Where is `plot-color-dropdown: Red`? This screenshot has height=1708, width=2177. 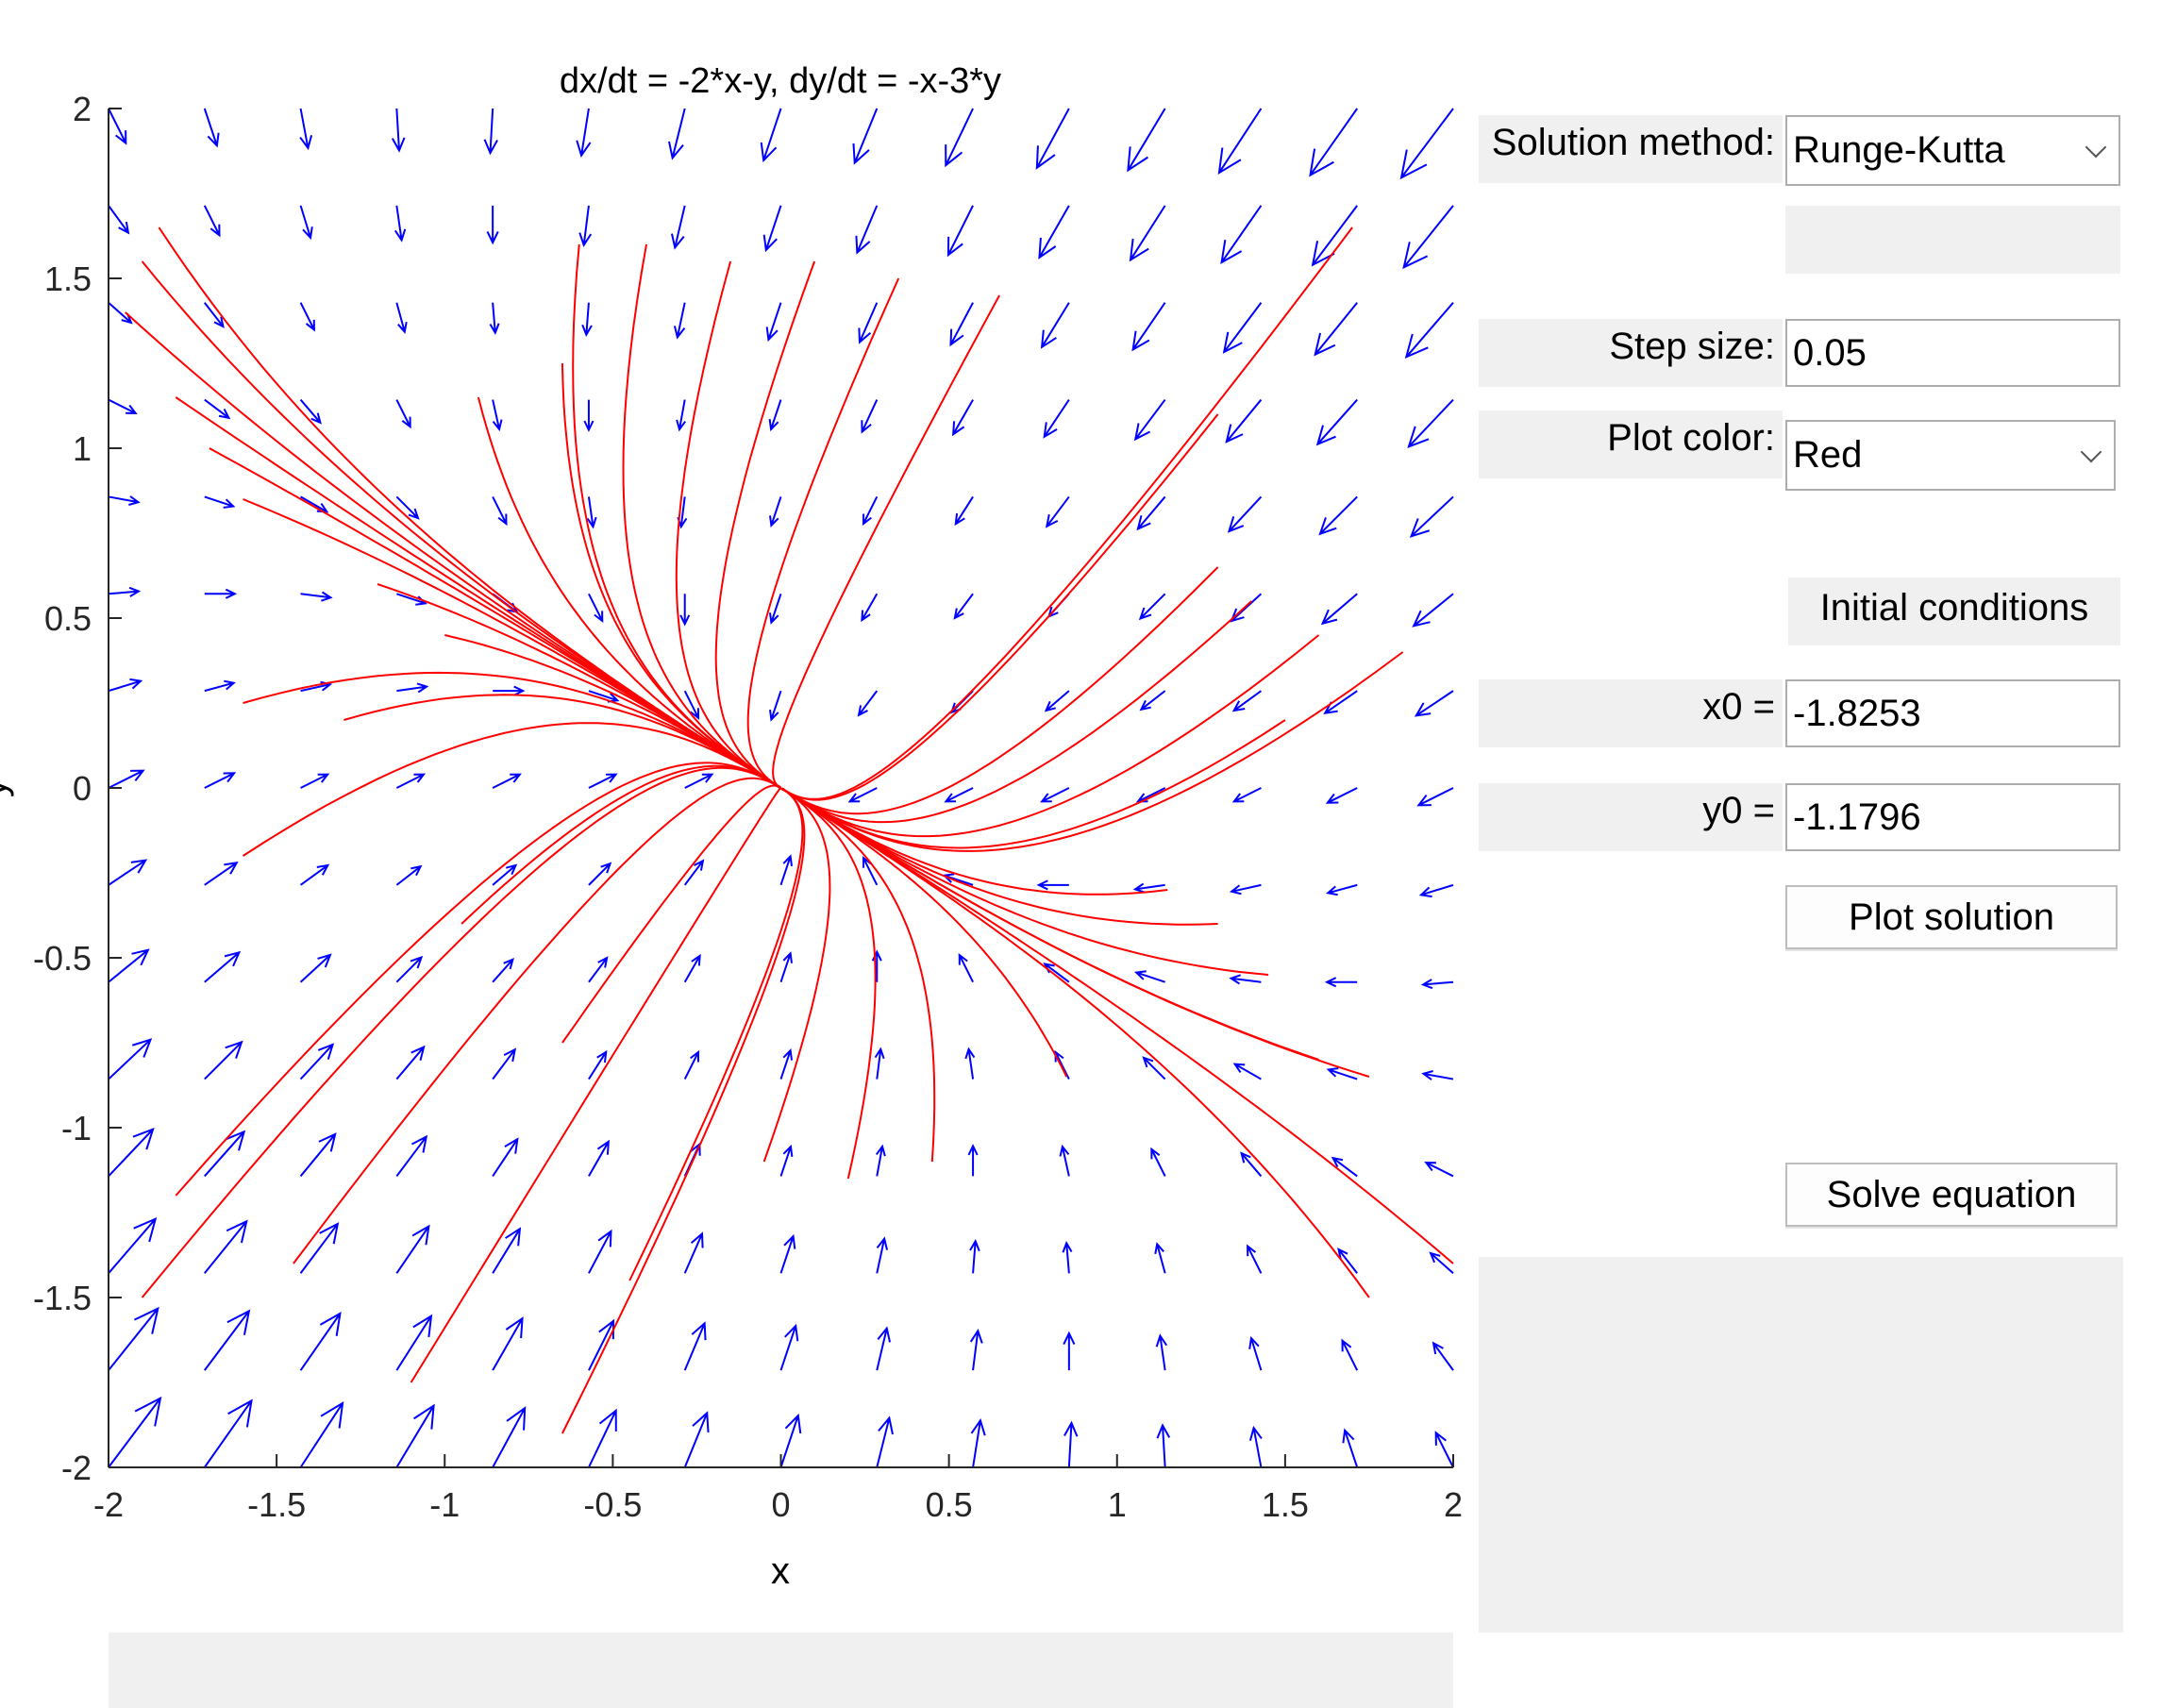
plot-color-dropdown: Red is located at coordinates (1950, 455).